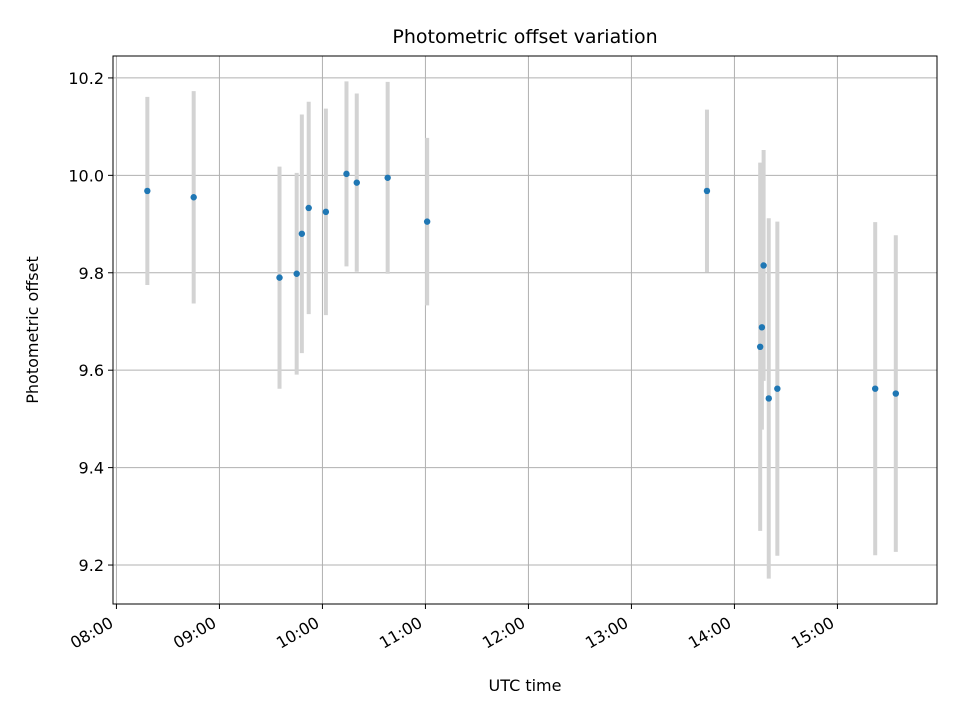 This screenshot has width=960, height=720. What do you see at coordinates (91, 370) in the screenshot?
I see `y-tick-label: 9.6` at bounding box center [91, 370].